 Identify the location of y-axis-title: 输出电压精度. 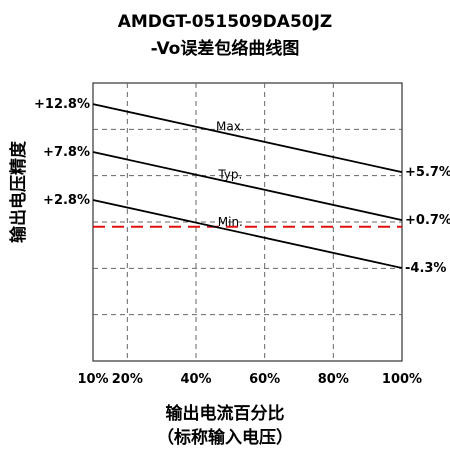
(18, 191).